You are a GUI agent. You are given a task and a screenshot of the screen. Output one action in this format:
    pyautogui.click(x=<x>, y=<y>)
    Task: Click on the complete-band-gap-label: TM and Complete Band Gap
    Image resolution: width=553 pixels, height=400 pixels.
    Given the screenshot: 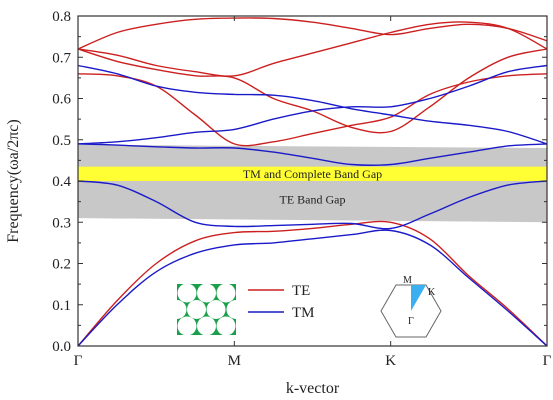 What is the action you would take?
    pyautogui.click(x=312, y=174)
    